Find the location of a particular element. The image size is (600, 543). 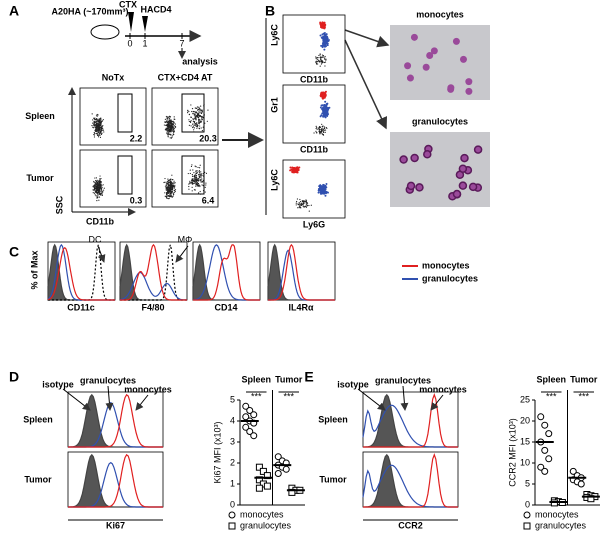

label: isotype is located at coordinates (353, 384).